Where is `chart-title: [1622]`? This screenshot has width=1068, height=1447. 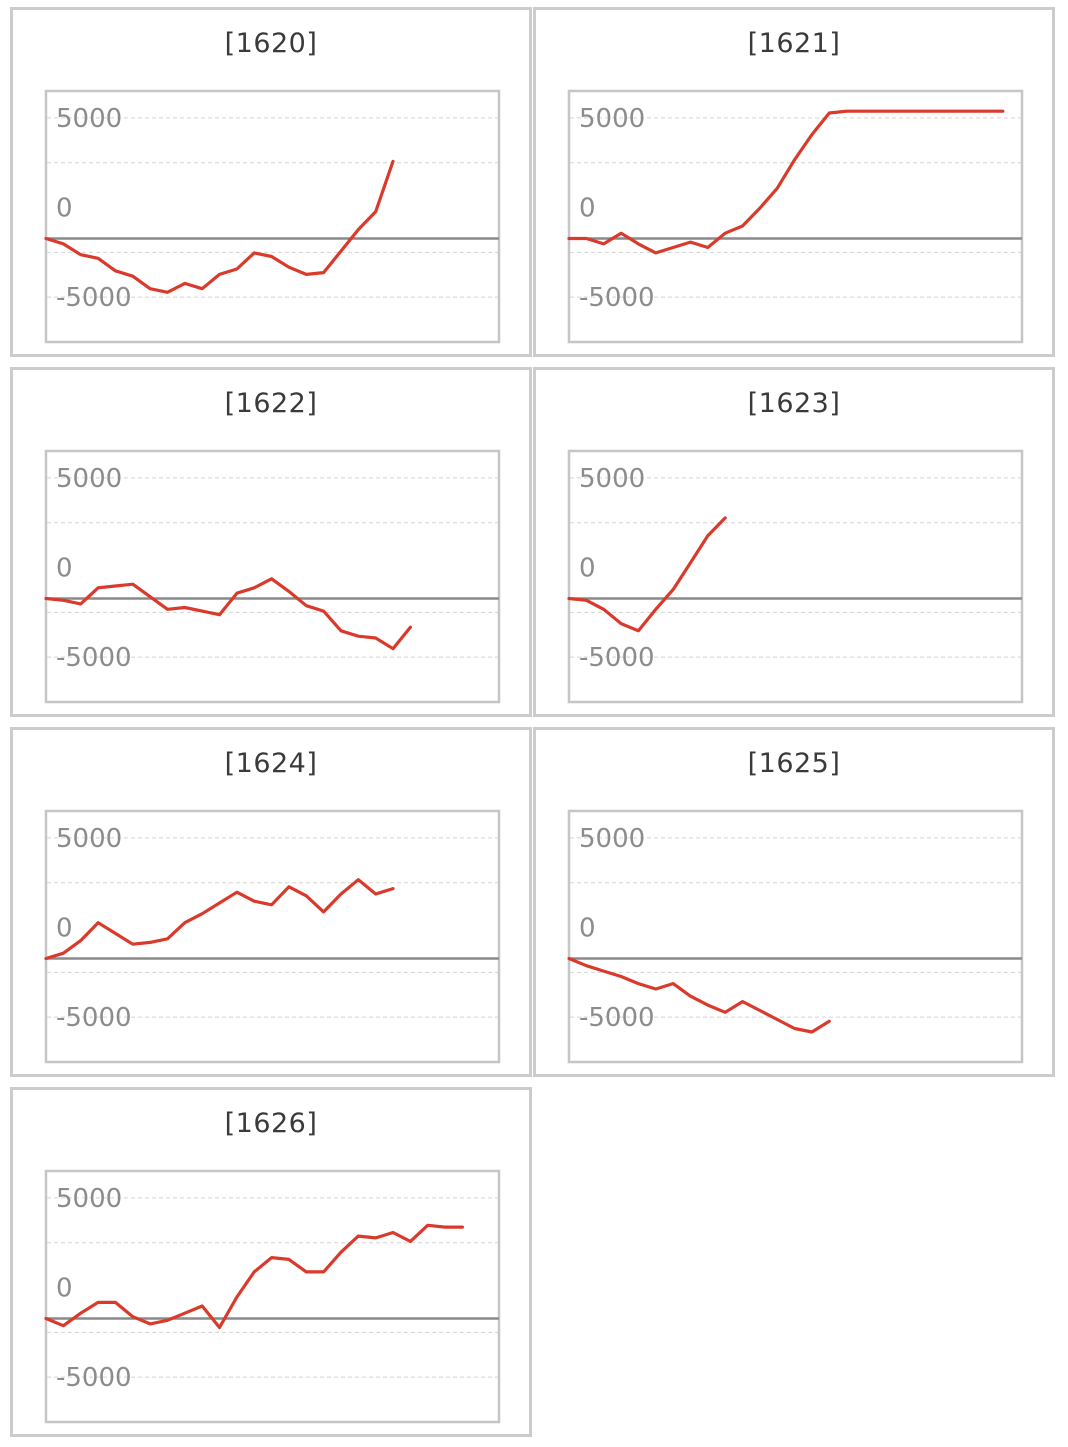
chart-title: [1622] is located at coordinates (271, 403).